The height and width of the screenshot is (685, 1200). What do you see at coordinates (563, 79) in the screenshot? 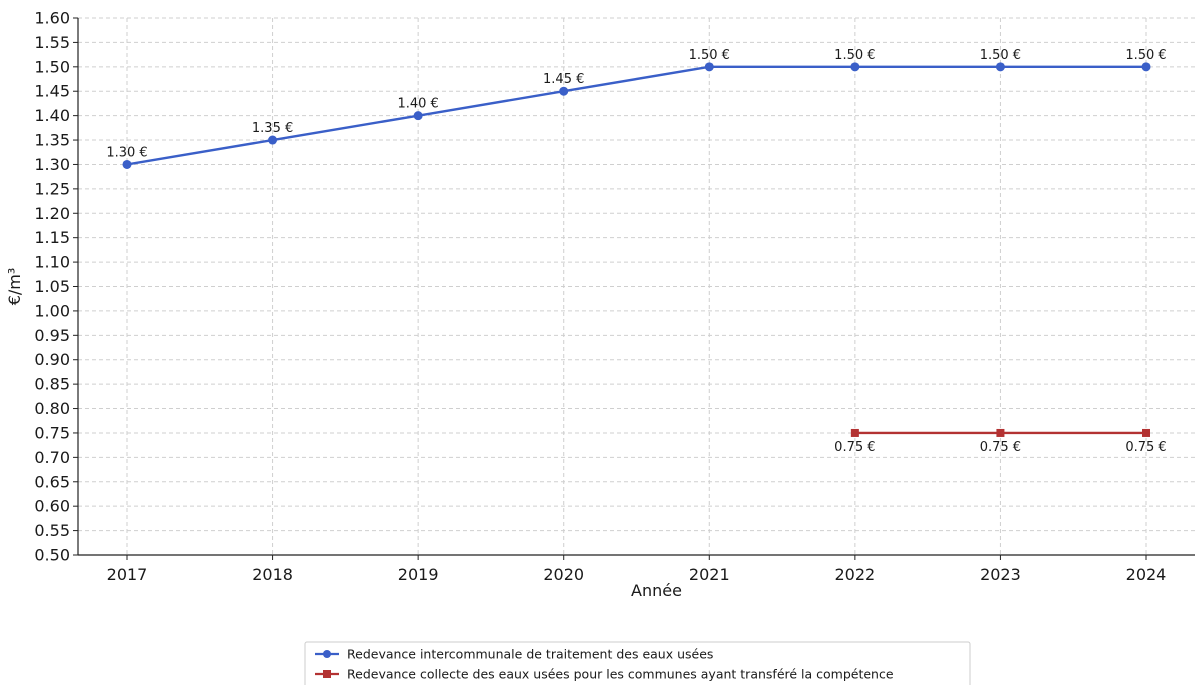
I see `data-label: 1.45 €` at bounding box center [563, 79].